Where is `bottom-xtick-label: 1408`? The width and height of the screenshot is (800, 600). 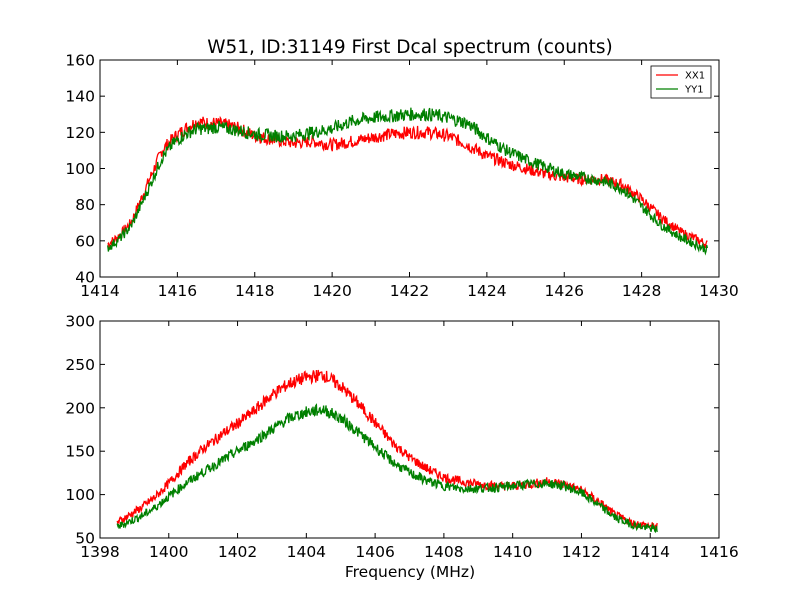 bottom-xtick-label: 1408 is located at coordinates (443, 552).